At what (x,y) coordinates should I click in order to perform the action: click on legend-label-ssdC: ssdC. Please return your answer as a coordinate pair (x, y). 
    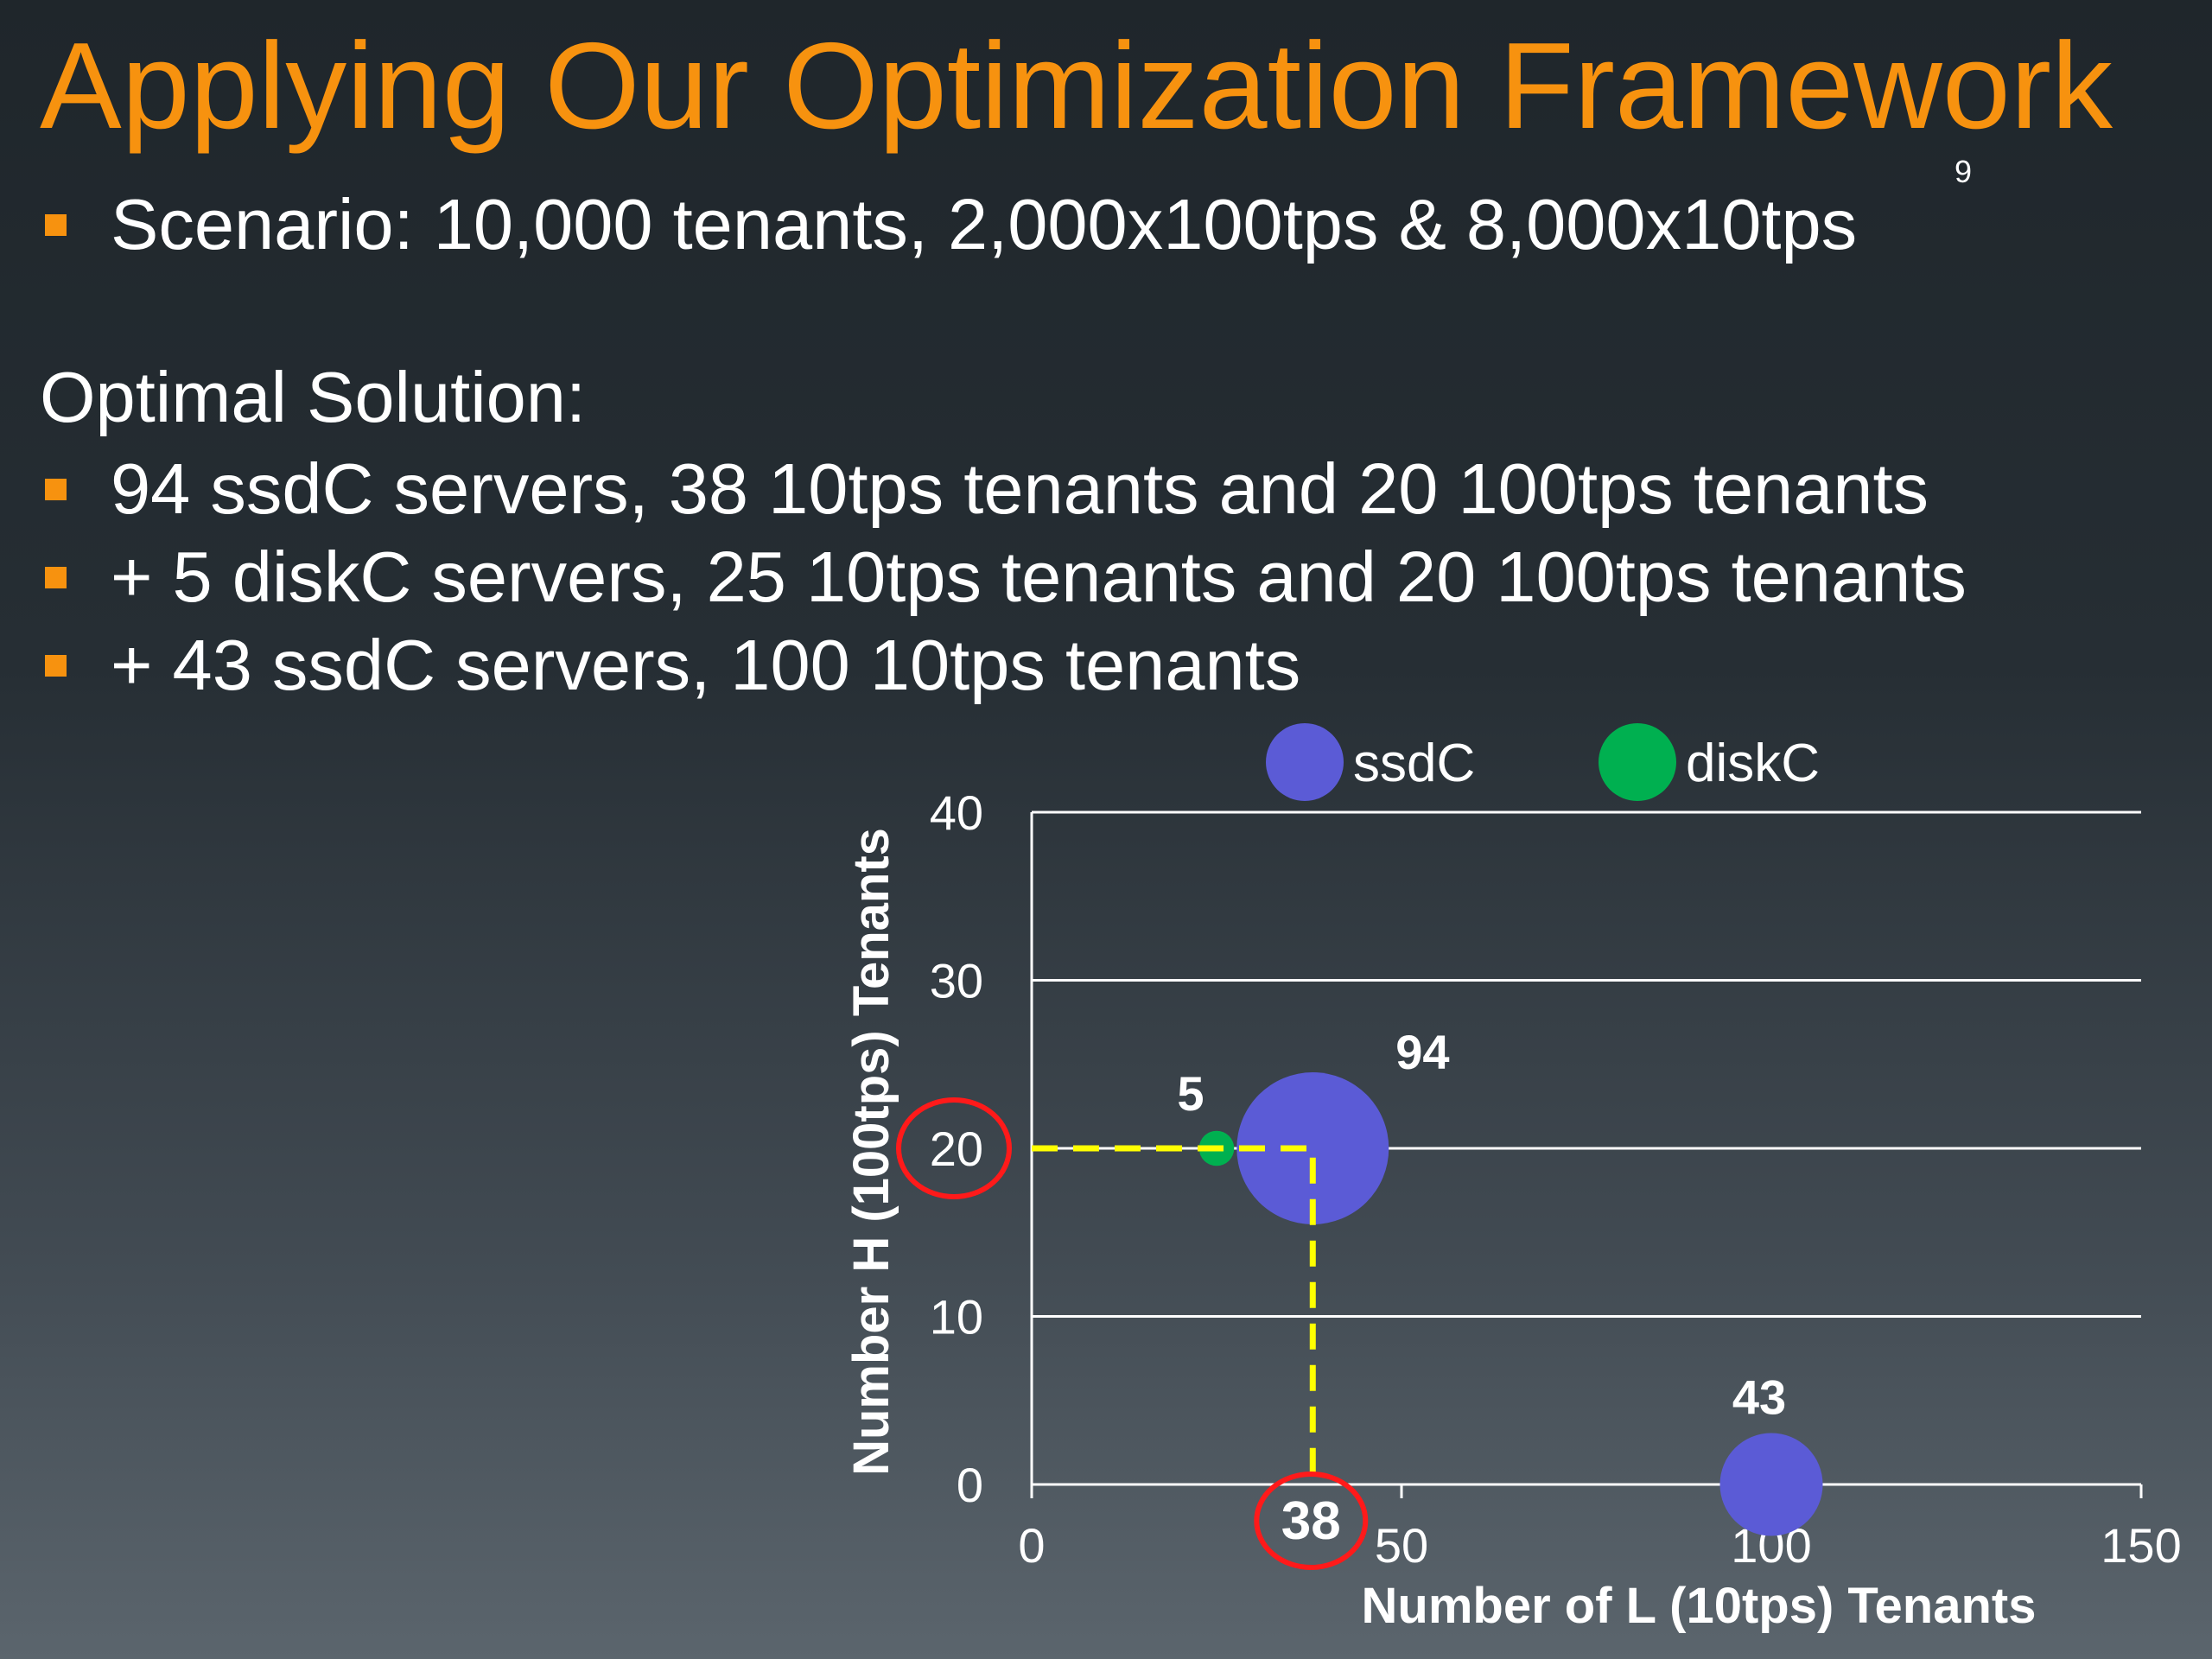
    Looking at the image, I should click on (1414, 763).